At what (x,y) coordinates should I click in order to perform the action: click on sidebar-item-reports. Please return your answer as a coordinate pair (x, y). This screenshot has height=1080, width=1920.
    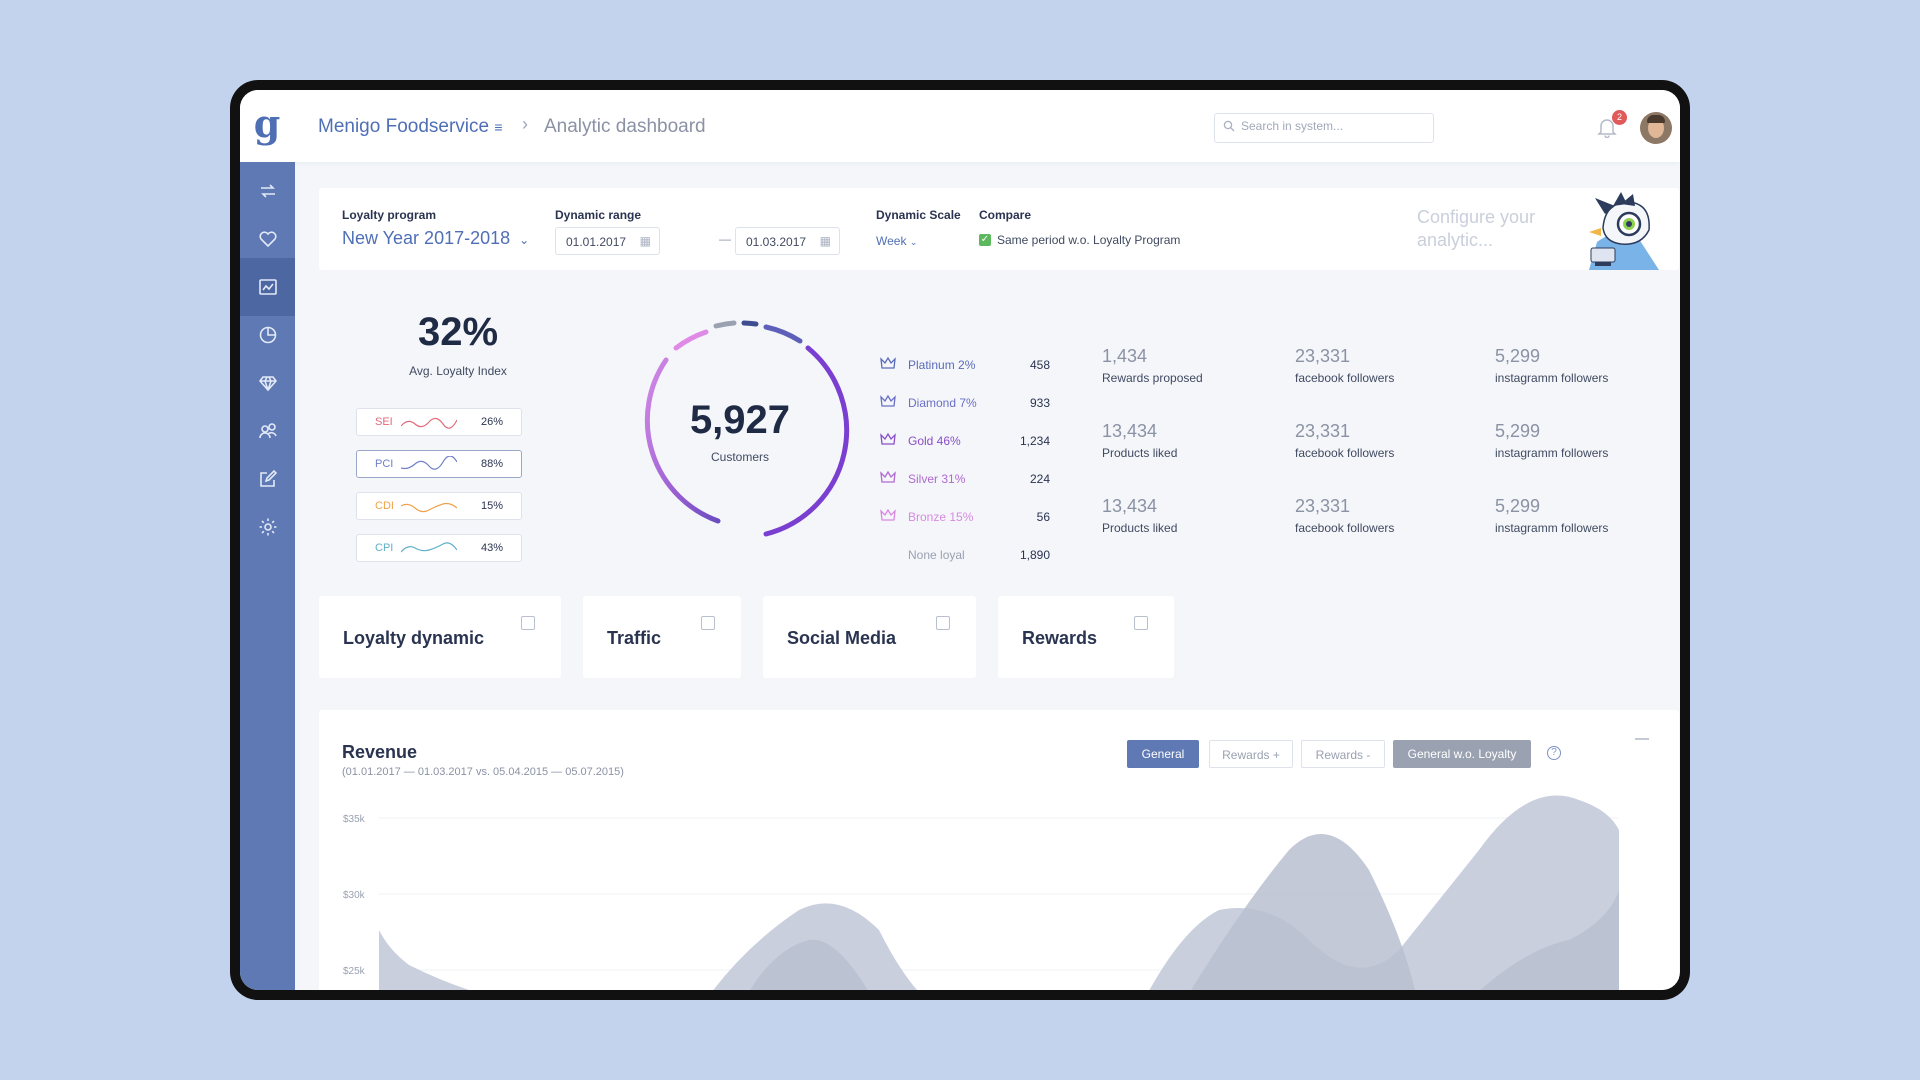
    Looking at the image, I should click on (267, 335).